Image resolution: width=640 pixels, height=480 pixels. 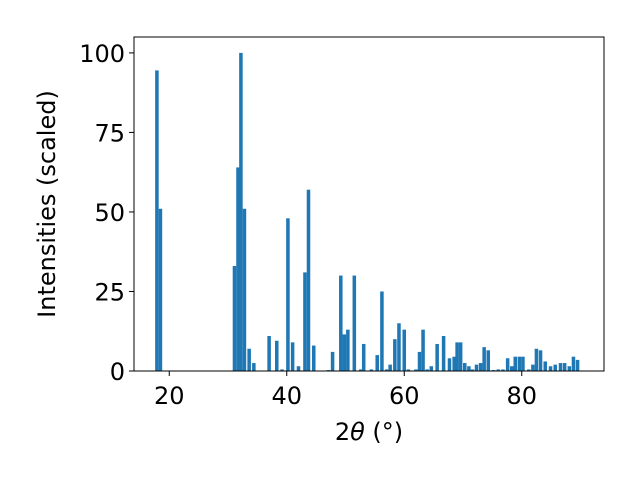 What do you see at coordinates (384, 432) in the screenshot?
I see `x-axis-label-suffix: (°)` at bounding box center [384, 432].